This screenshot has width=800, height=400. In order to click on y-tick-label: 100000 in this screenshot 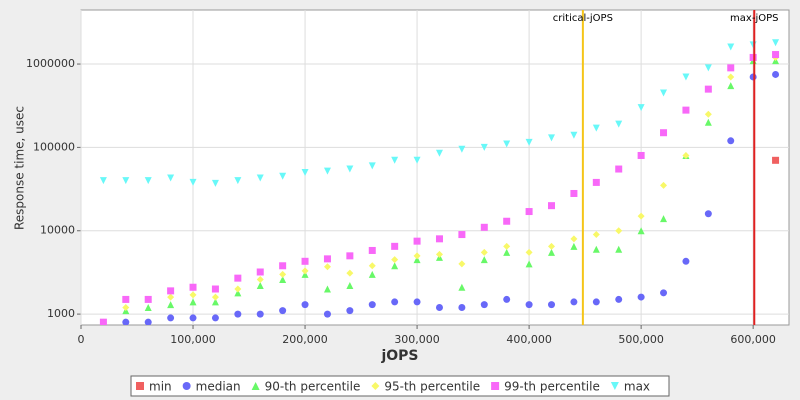, I will do `click(54, 146)`.